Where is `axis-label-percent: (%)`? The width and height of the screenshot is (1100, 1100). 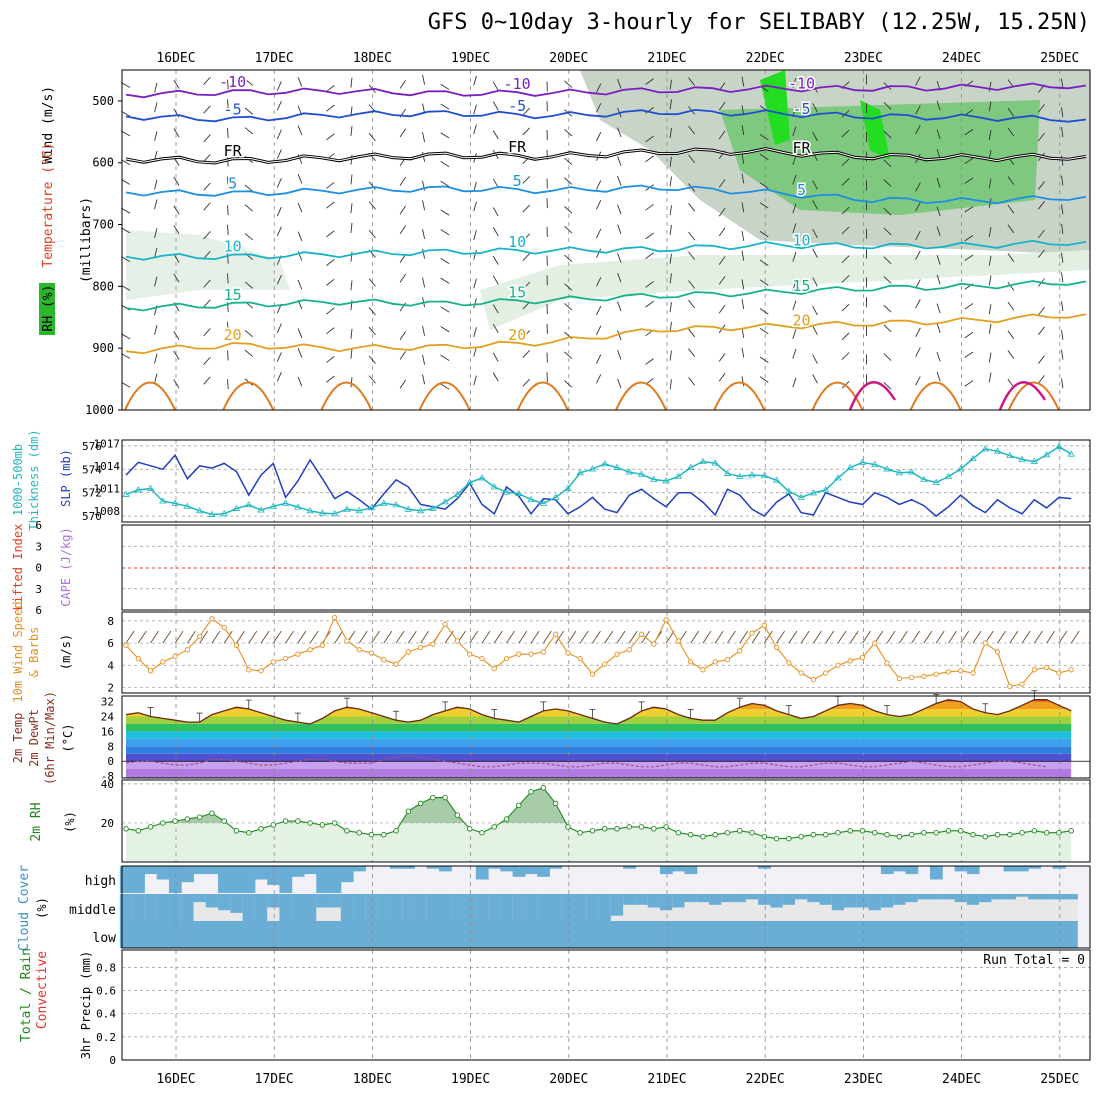 axis-label-percent: (%) is located at coordinates (42, 908).